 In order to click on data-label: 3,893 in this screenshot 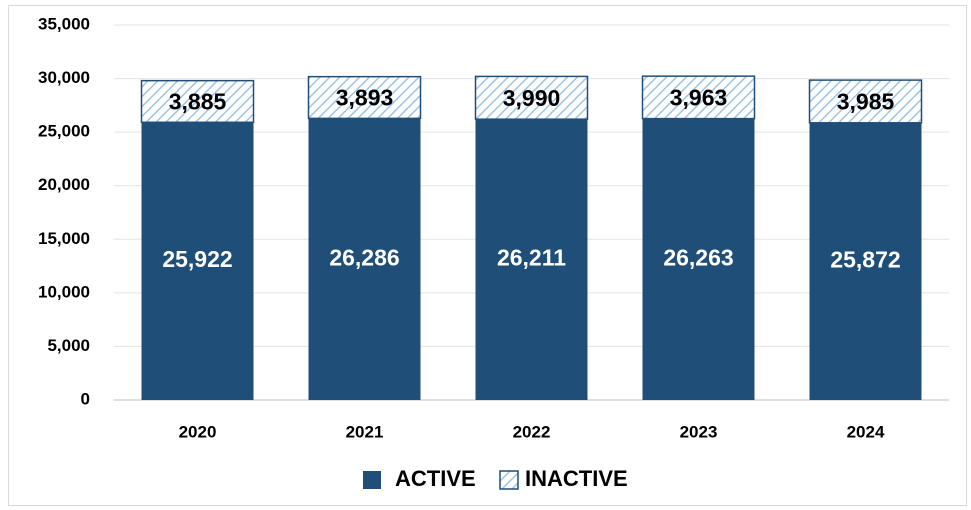, I will do `click(365, 98)`.